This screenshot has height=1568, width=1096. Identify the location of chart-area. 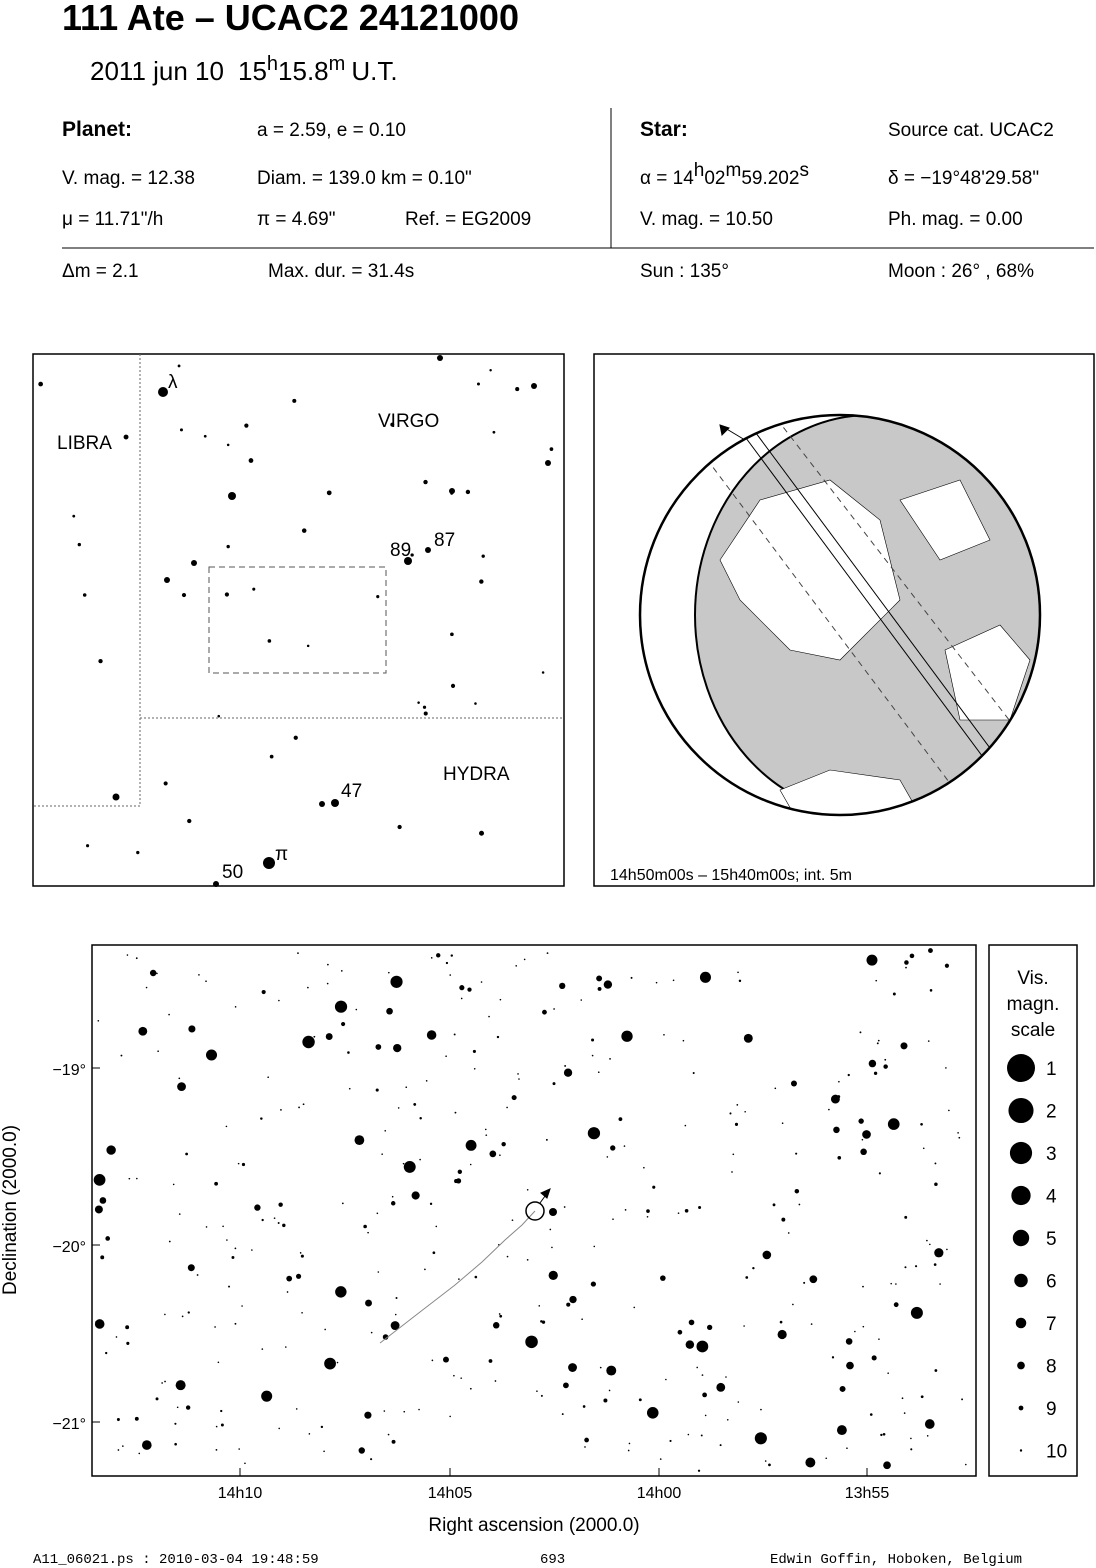
(297, 620).